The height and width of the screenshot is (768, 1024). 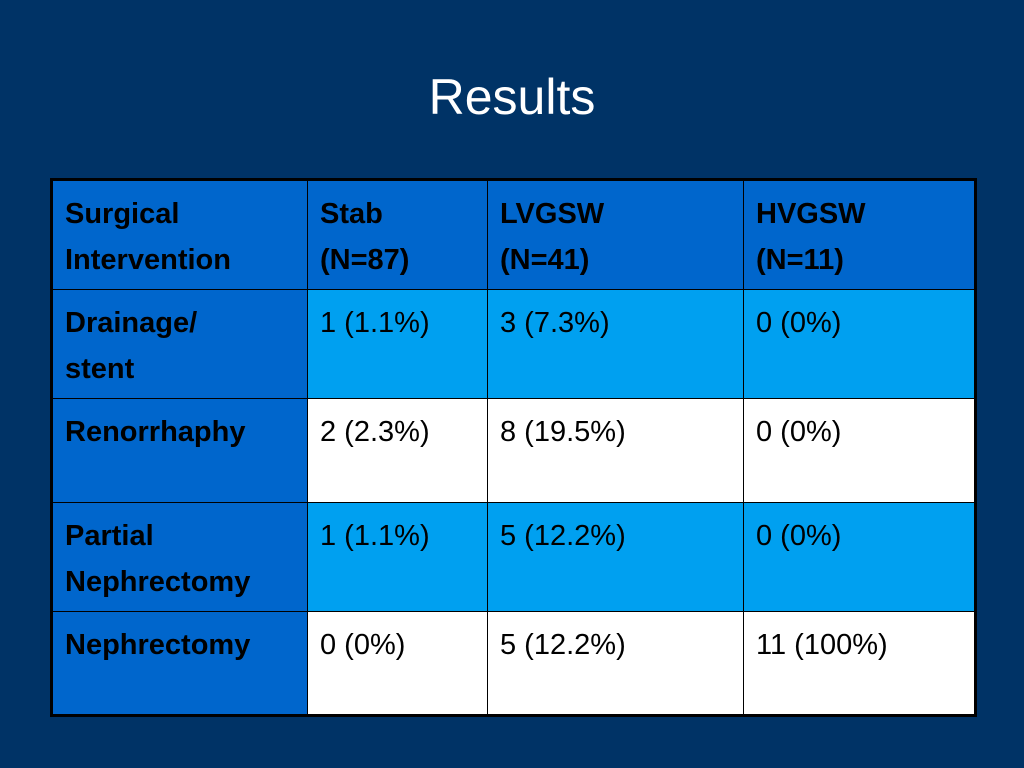 I want to click on table-row: Drainage/ stent 1 (1.1%) 3 (7.3%) 0 (0%), so click(x=513, y=344).